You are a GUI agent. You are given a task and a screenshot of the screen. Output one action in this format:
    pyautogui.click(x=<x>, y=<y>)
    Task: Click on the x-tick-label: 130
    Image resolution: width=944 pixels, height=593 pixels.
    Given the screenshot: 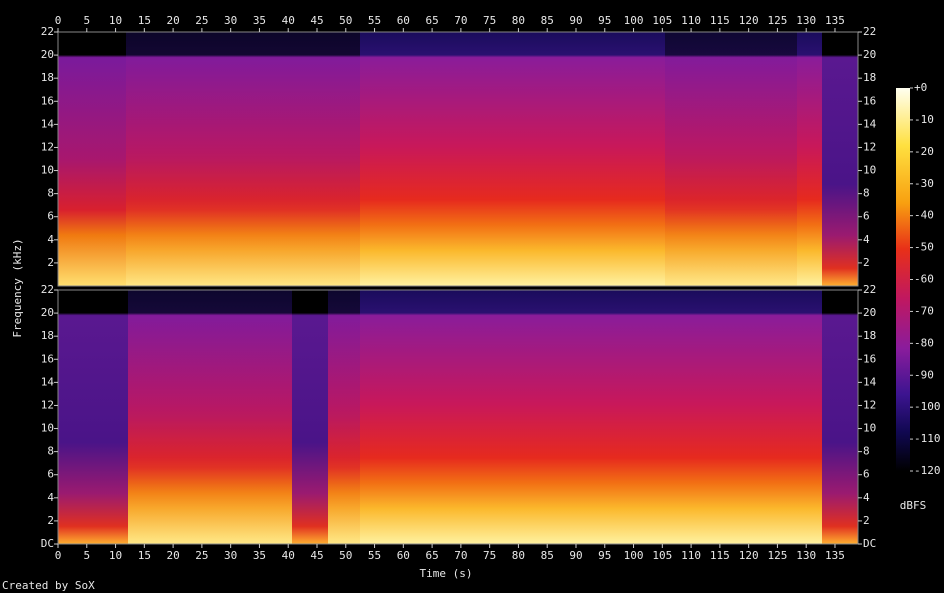 What is the action you would take?
    pyautogui.click(x=806, y=555)
    